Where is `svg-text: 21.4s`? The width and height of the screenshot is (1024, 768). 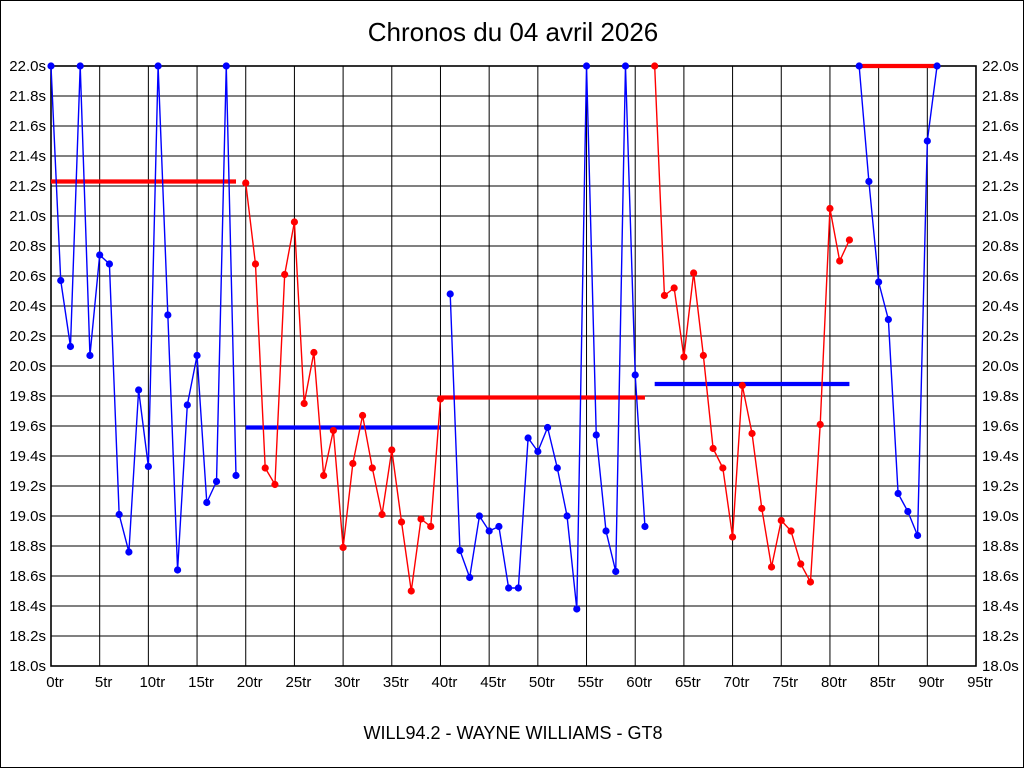
svg-text: 21.4s is located at coordinates (1000, 156).